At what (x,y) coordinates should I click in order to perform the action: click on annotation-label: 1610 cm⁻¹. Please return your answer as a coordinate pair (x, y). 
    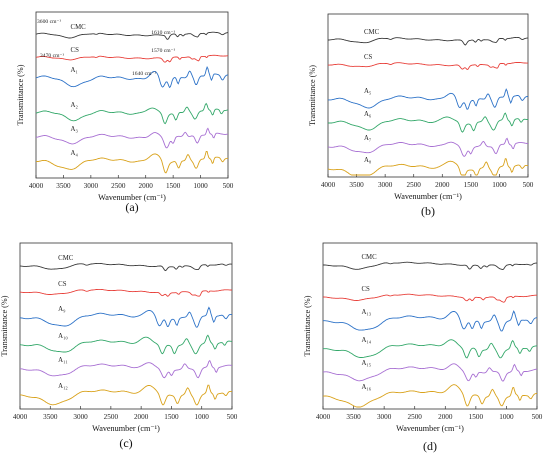
    Looking at the image, I should click on (163, 33).